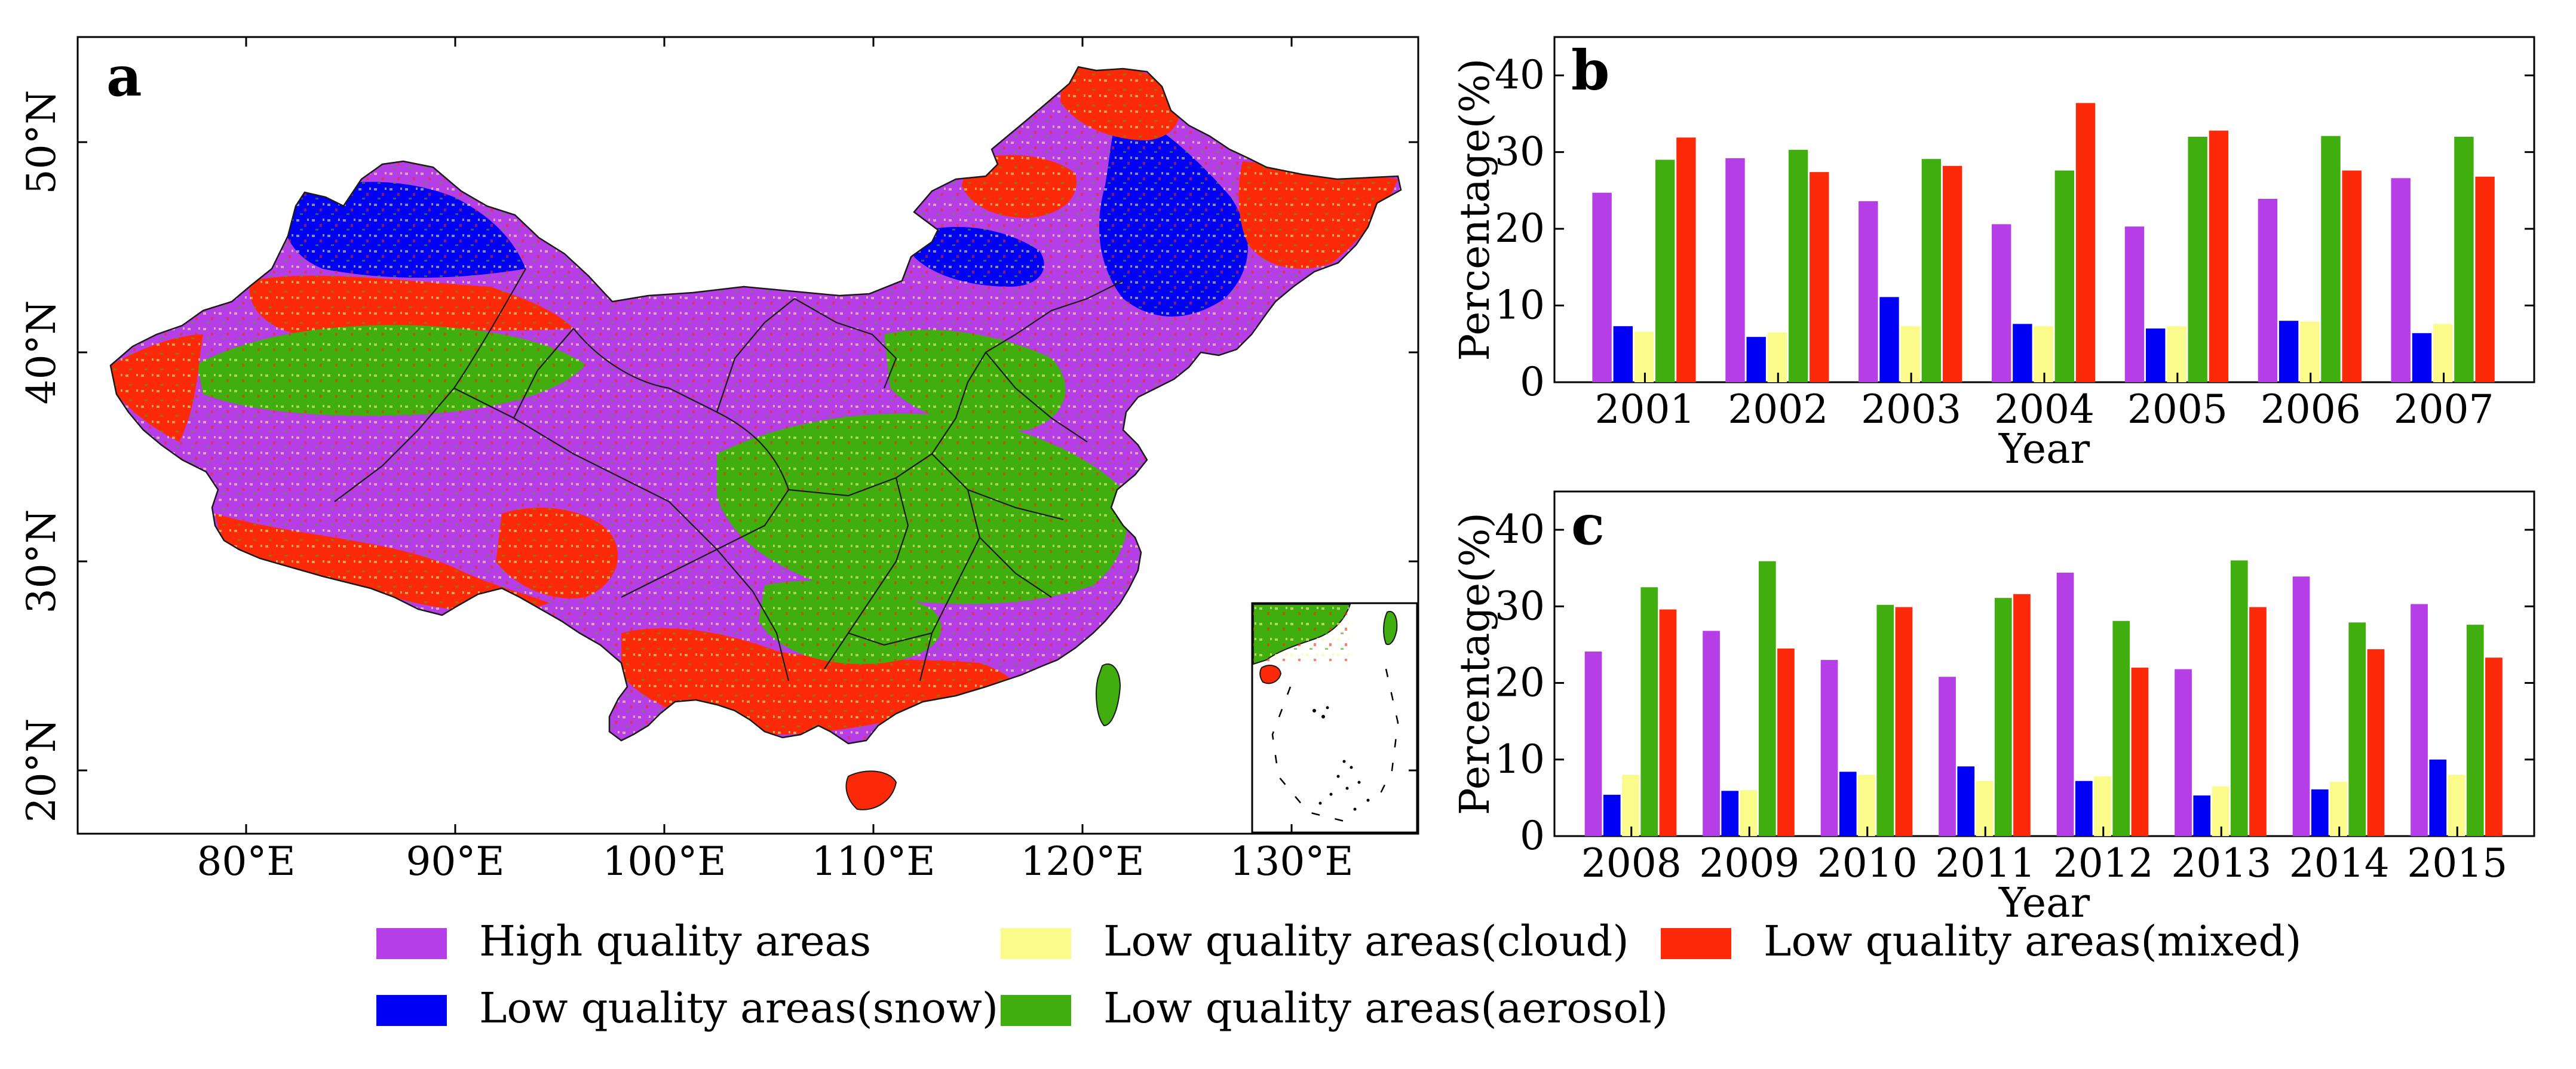  Describe the element at coordinates (1798, 266) in the screenshot. I see `bar-aerosol-2002` at that location.